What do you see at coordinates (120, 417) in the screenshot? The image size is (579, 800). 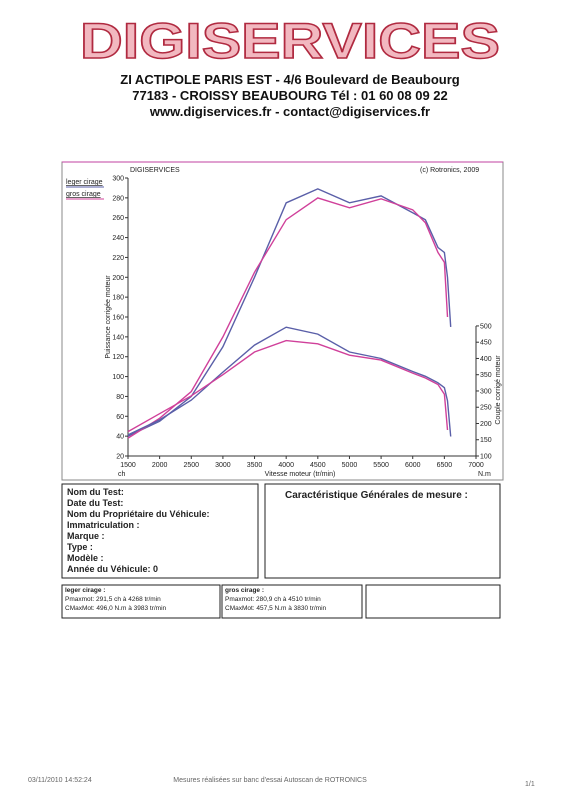 I see `y-tick-label: 60` at bounding box center [120, 417].